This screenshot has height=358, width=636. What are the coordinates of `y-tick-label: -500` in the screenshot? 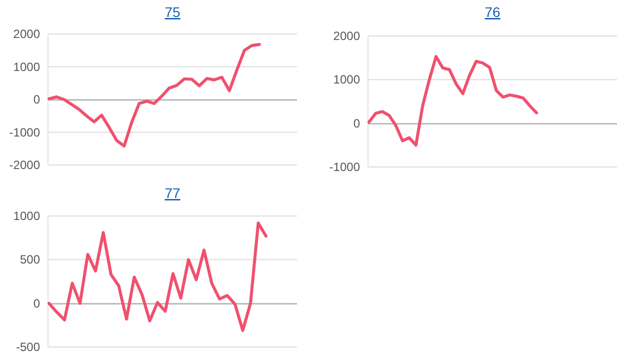 It's located at (28, 347).